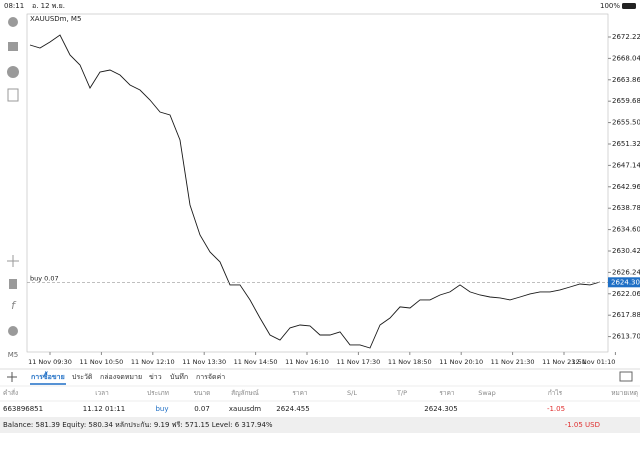 This screenshot has width=640, height=451. I want to click on indicator-icon: f, so click(14, 305).